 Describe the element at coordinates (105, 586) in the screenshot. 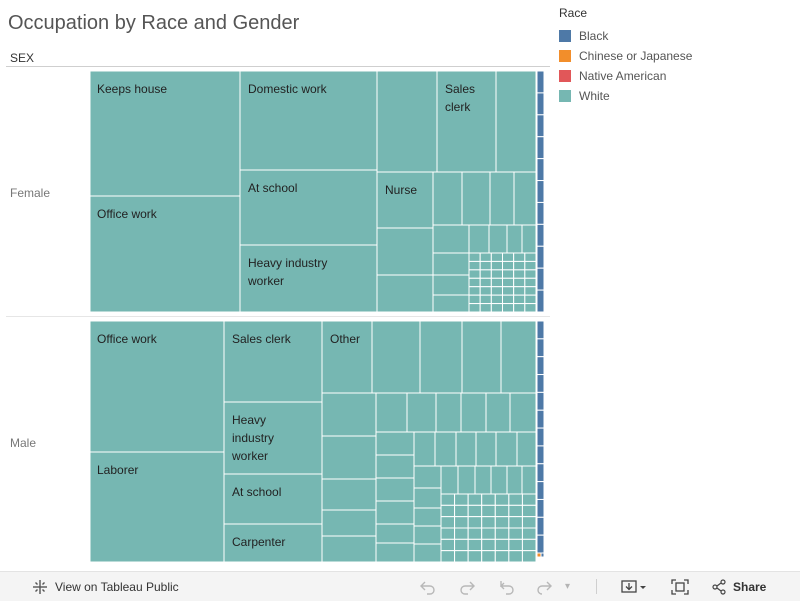

I see `view-on-tableau-public-link: View on Tableau Public` at that location.